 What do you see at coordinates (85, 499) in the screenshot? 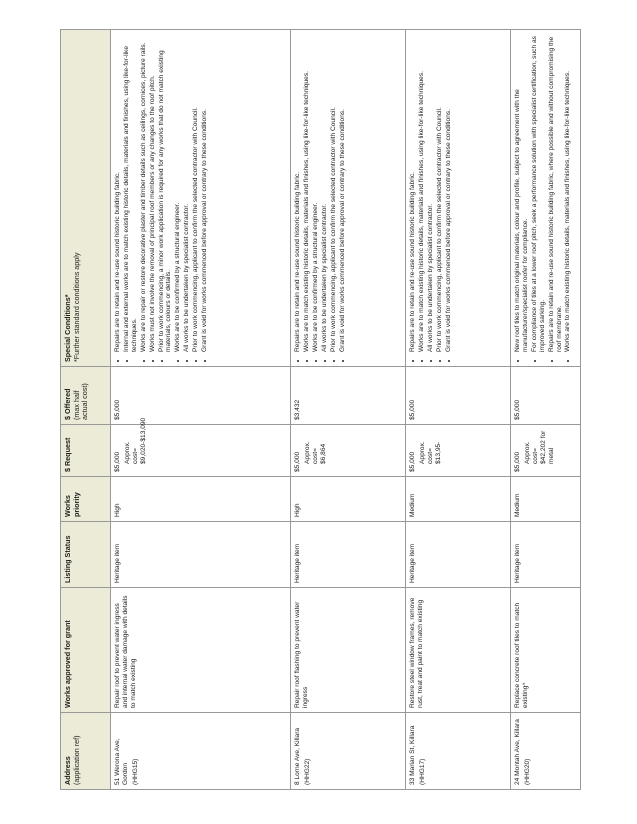
I see `header-priority: Works priority` at bounding box center [85, 499].